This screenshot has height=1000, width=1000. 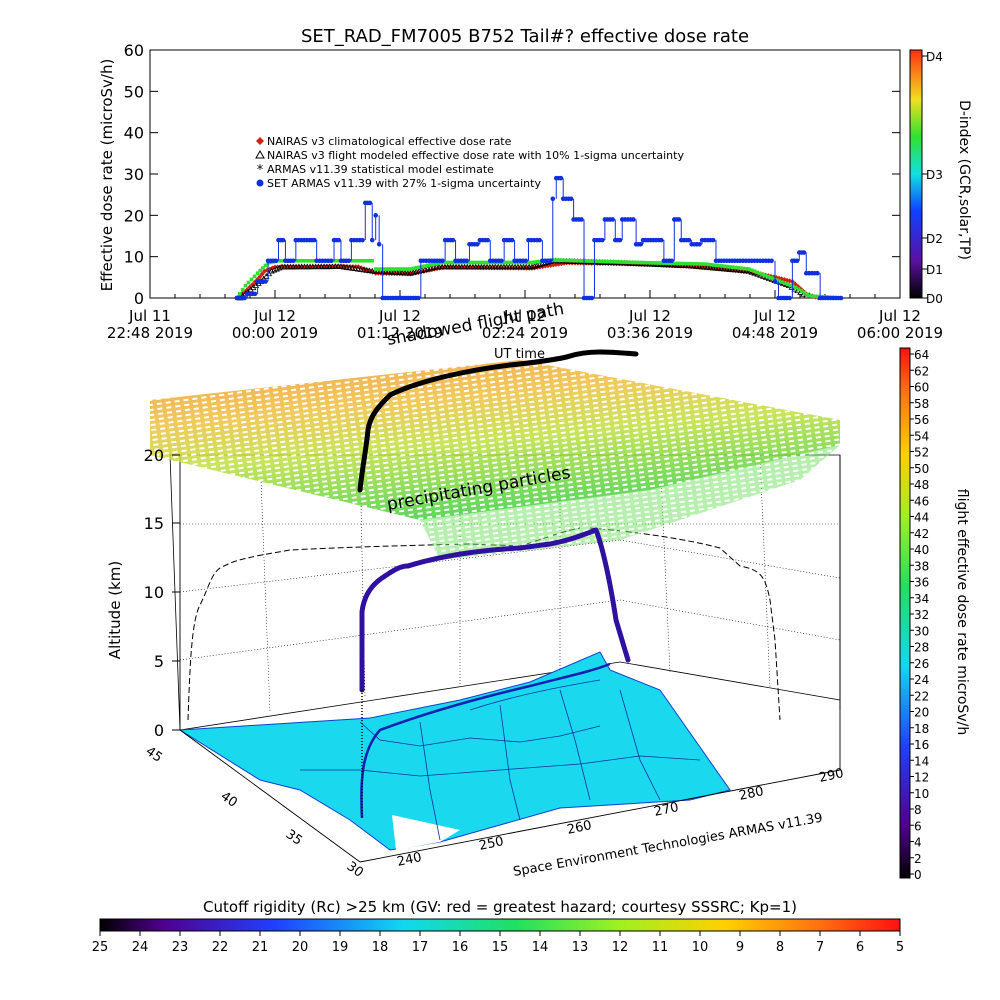 I want to click on particle-sheet-lower-texture, so click(x=630, y=502).